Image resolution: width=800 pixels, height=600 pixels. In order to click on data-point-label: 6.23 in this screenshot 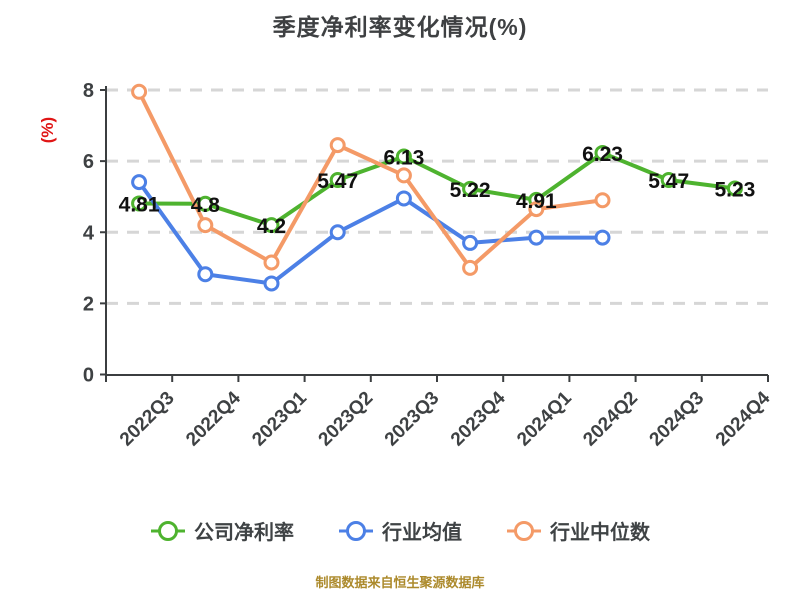, I will do `click(602, 154)`.